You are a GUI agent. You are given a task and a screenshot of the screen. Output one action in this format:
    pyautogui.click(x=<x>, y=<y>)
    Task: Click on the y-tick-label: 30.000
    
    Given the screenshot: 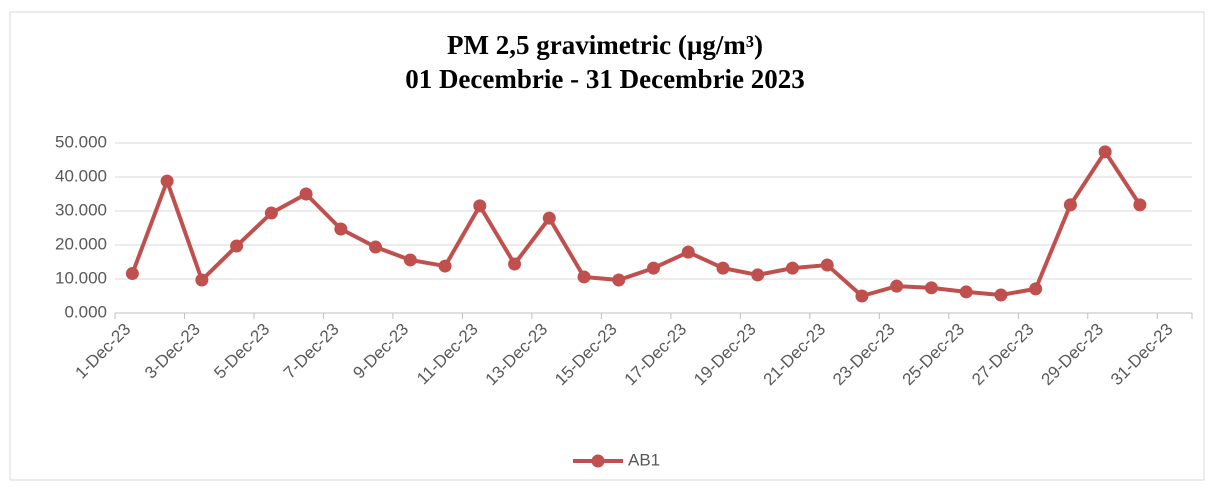 What is the action you would take?
    pyautogui.click(x=81, y=209)
    